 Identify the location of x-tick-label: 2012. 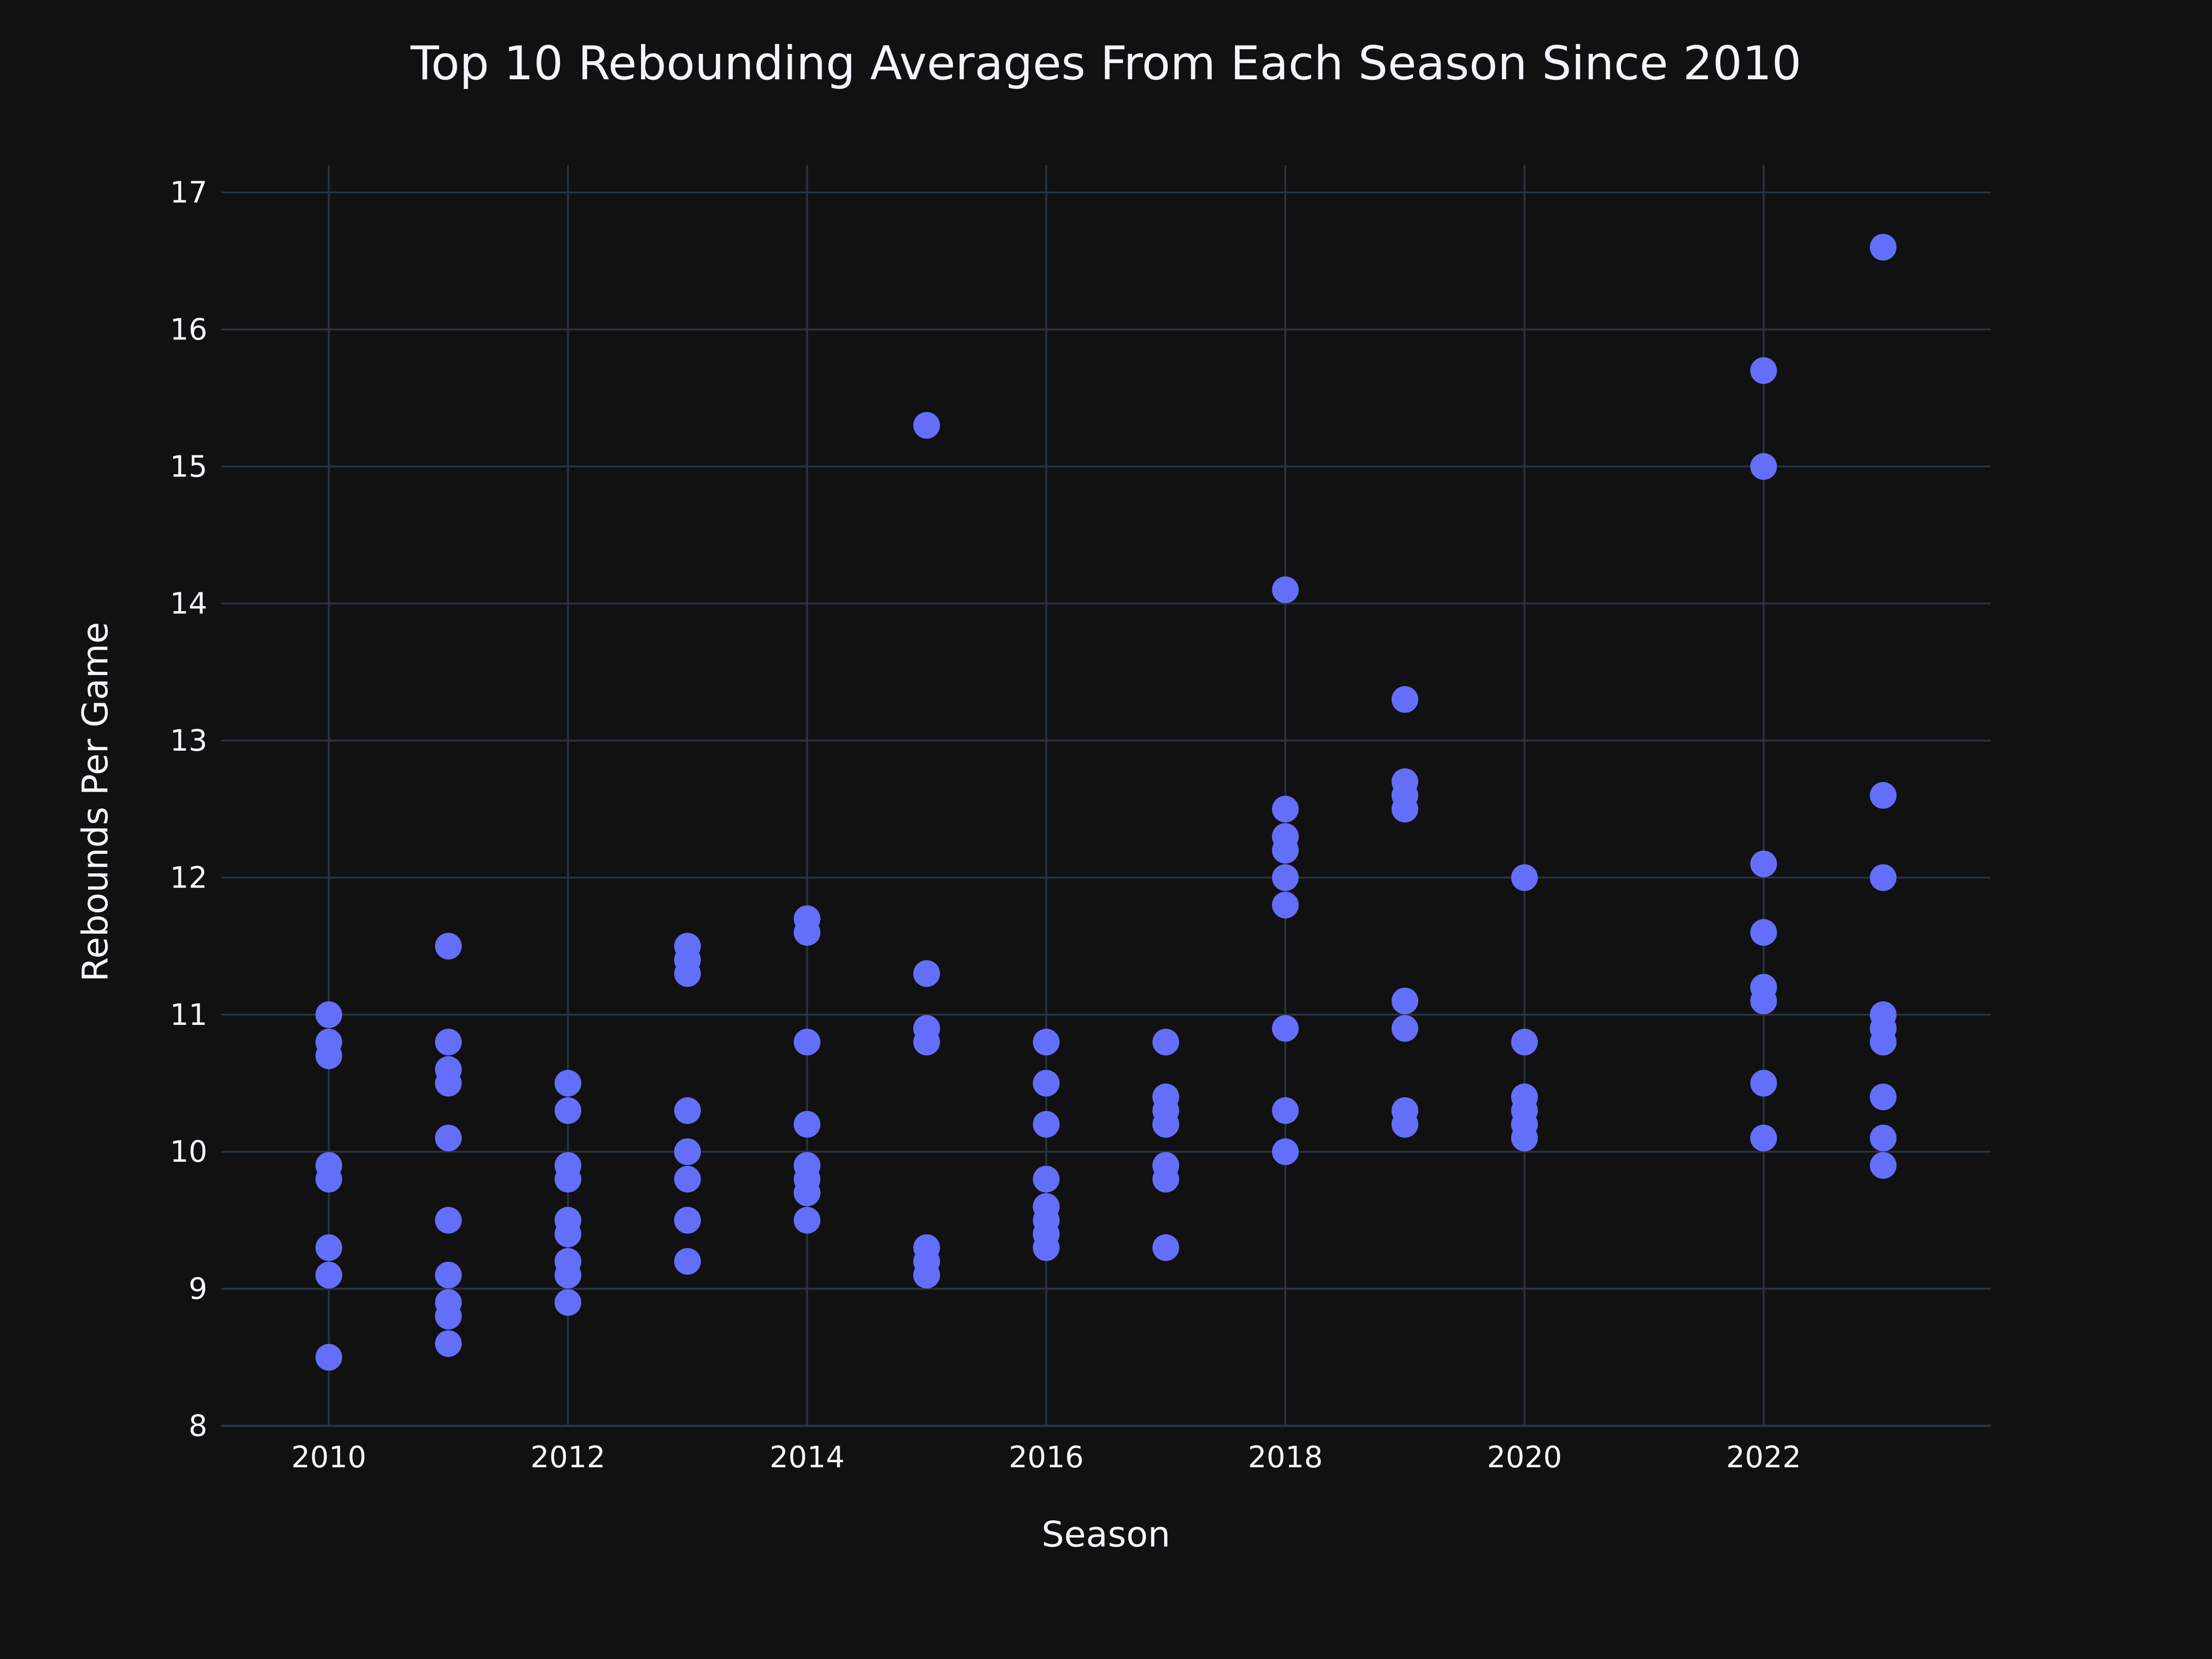
(568, 1458).